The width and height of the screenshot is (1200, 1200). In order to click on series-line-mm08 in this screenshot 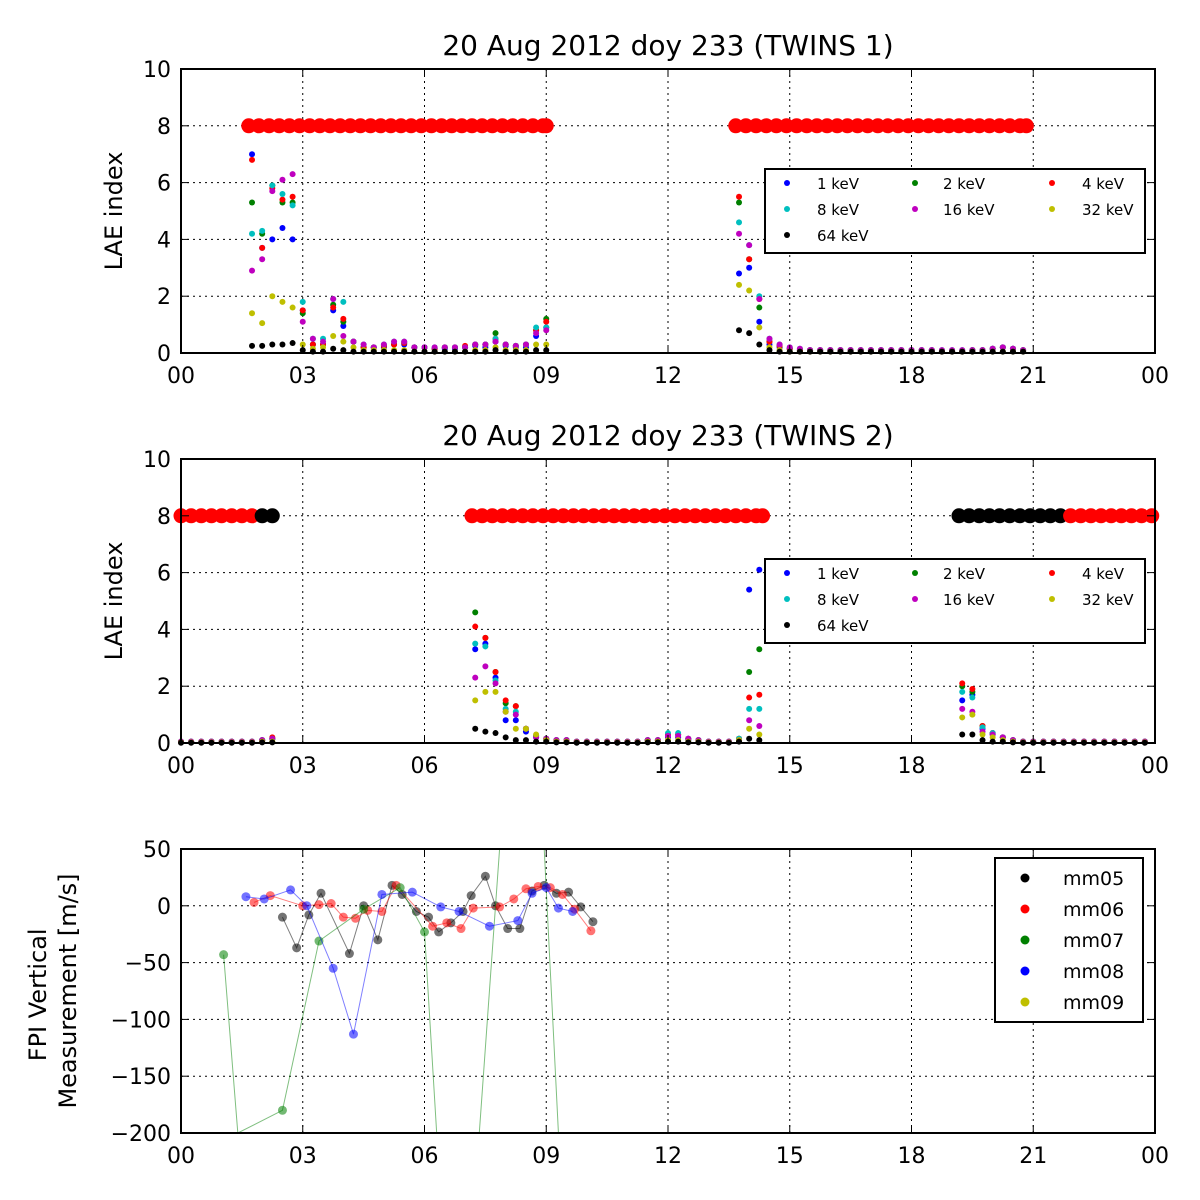, I will do `click(409, 961)`.